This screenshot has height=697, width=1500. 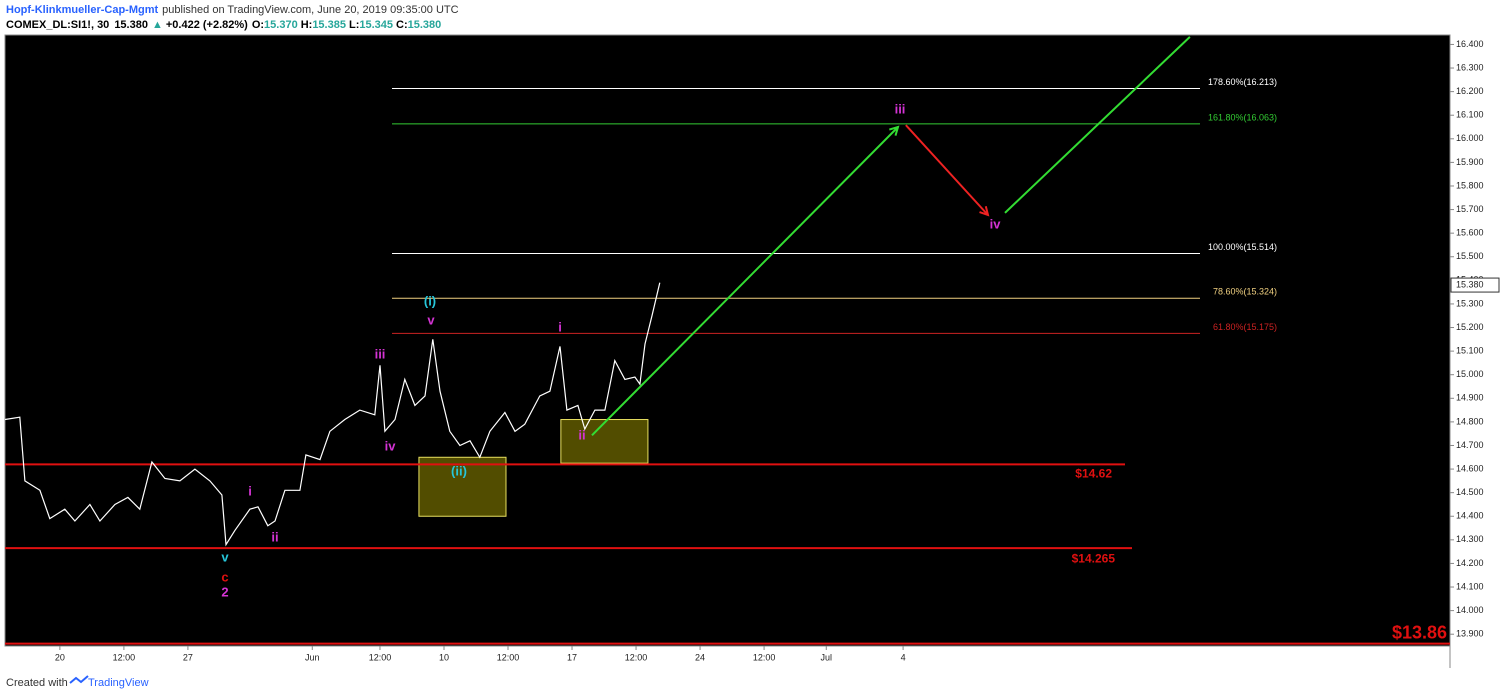 I want to click on last-price-tag, so click(x=1475, y=285).